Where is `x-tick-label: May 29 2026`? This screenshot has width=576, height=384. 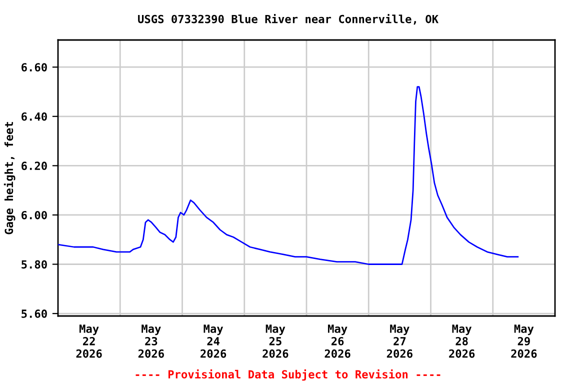 x-tick-label: May 29 2026 is located at coordinates (524, 341).